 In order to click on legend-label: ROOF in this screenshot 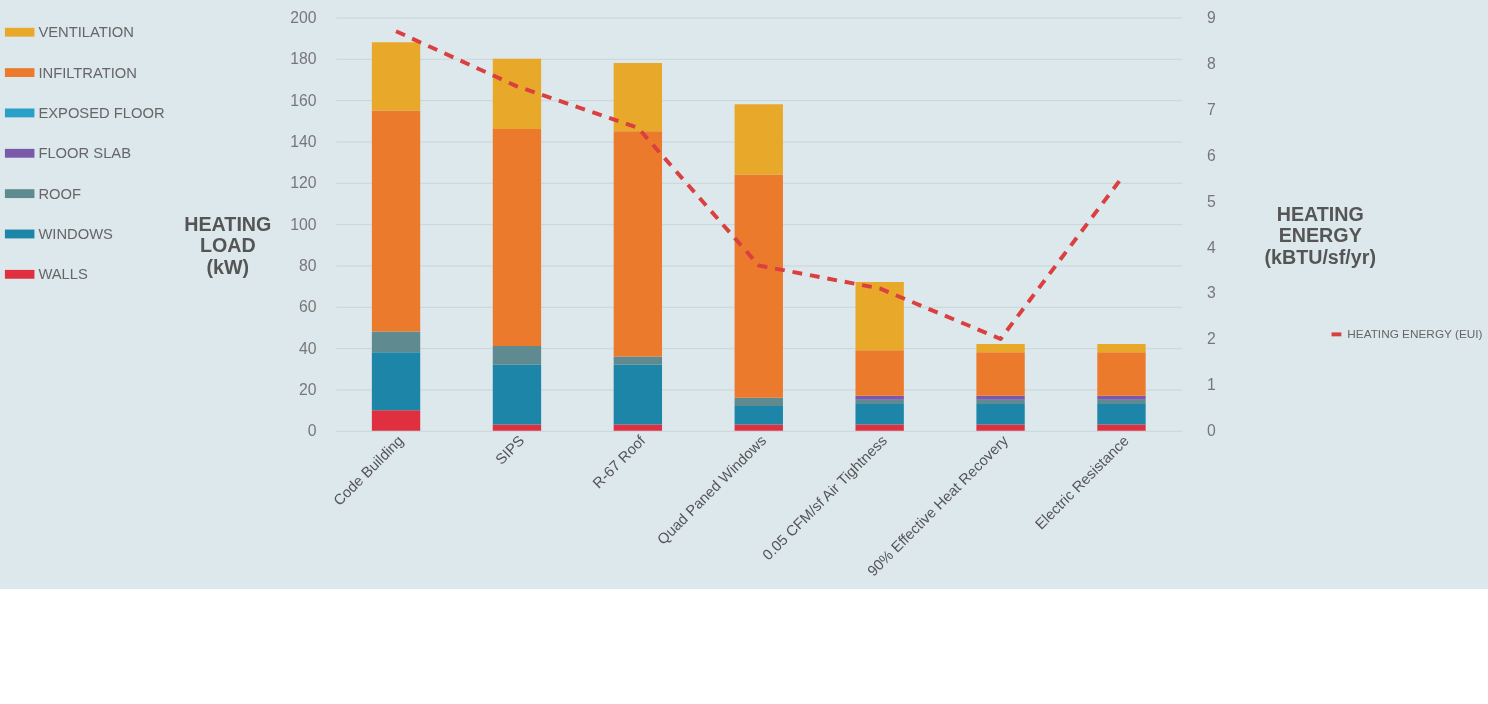, I will do `click(59, 193)`.